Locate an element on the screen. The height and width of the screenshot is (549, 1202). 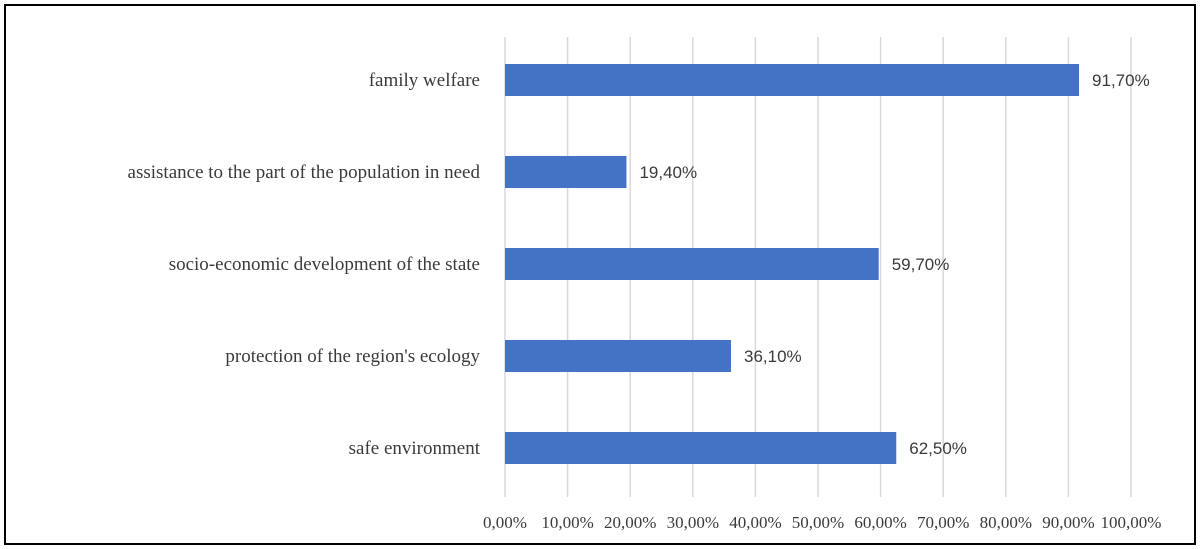
x-tick-label: 30,00% is located at coordinates (693, 522).